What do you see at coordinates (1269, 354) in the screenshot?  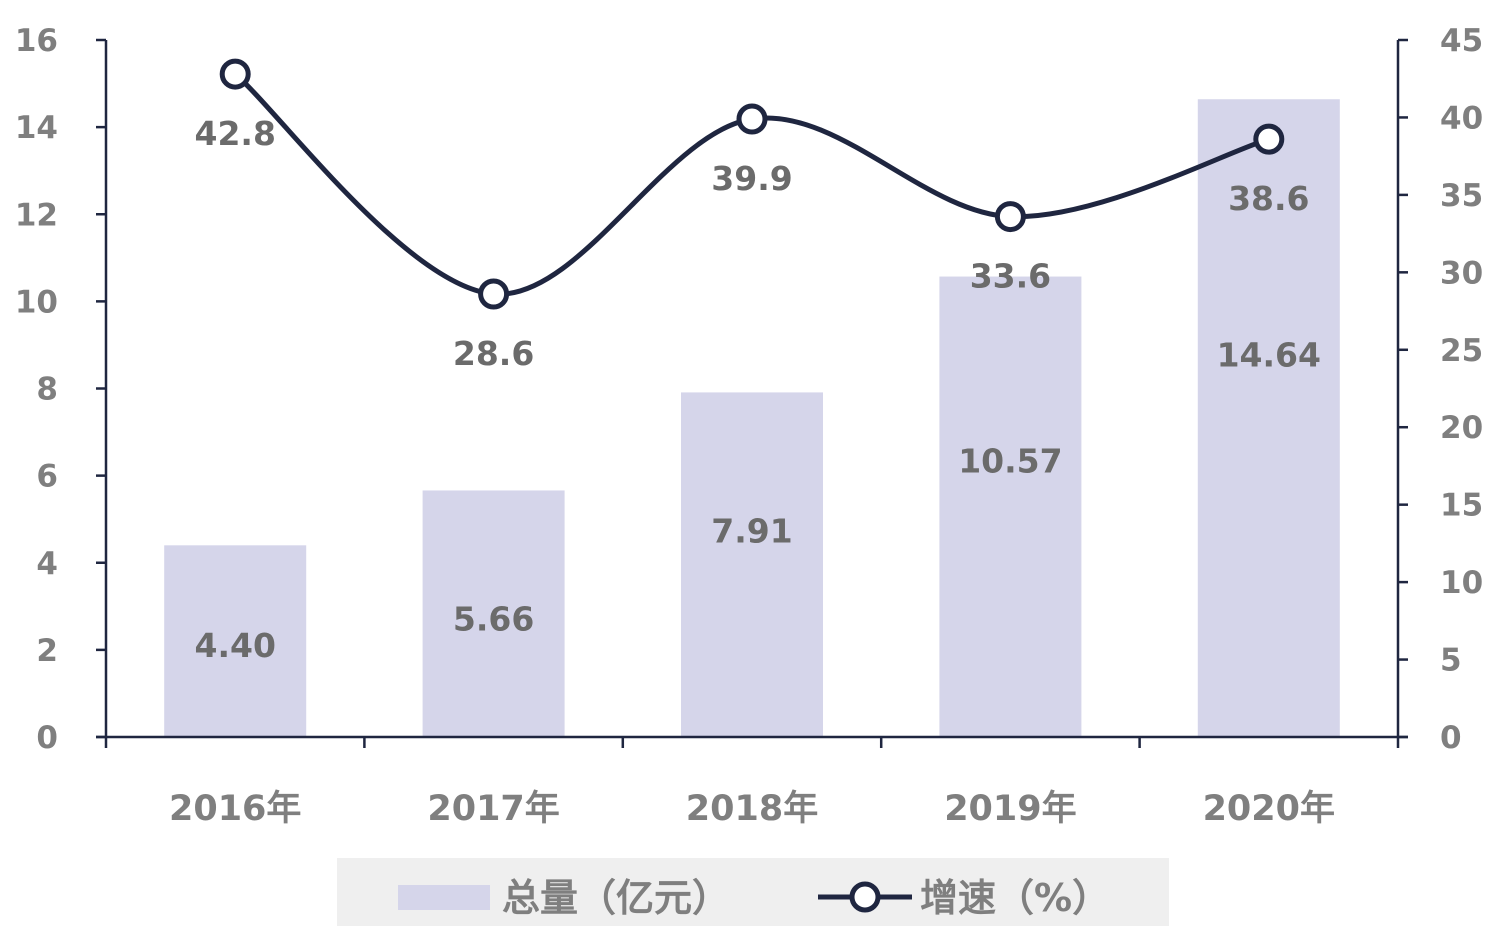 I see `bar-value-label: 14.64` at bounding box center [1269, 354].